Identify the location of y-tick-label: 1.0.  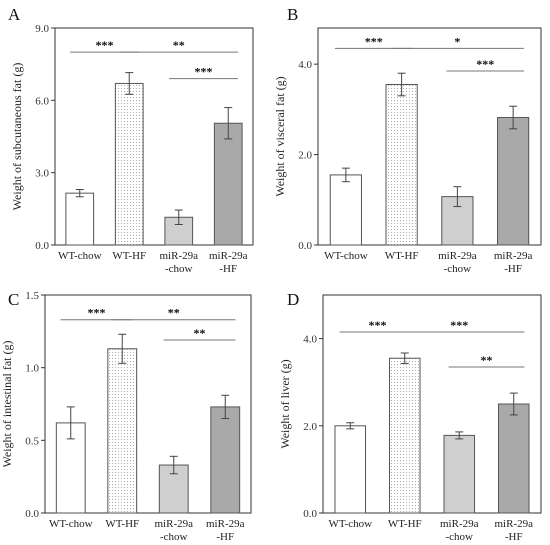
(32, 369).